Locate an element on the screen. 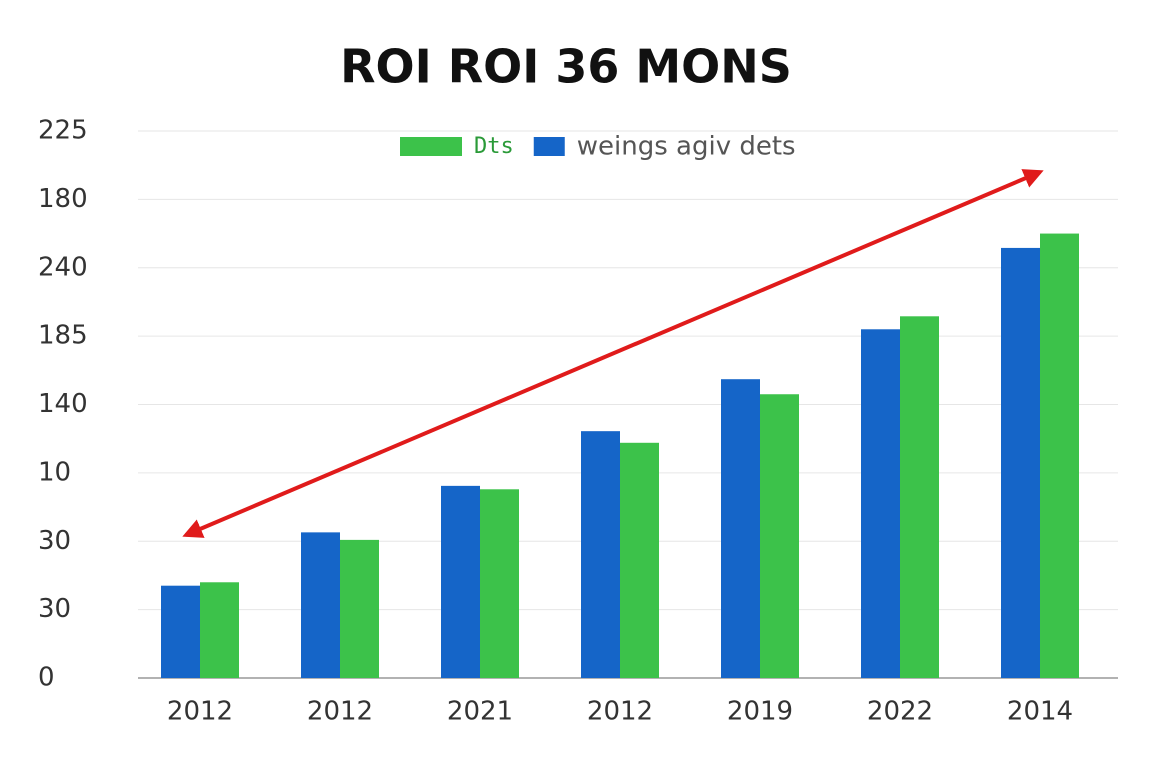 Image resolution: width=1152 pixels, height=768 pixels. x-tick-label: 2014 is located at coordinates (1040, 712).